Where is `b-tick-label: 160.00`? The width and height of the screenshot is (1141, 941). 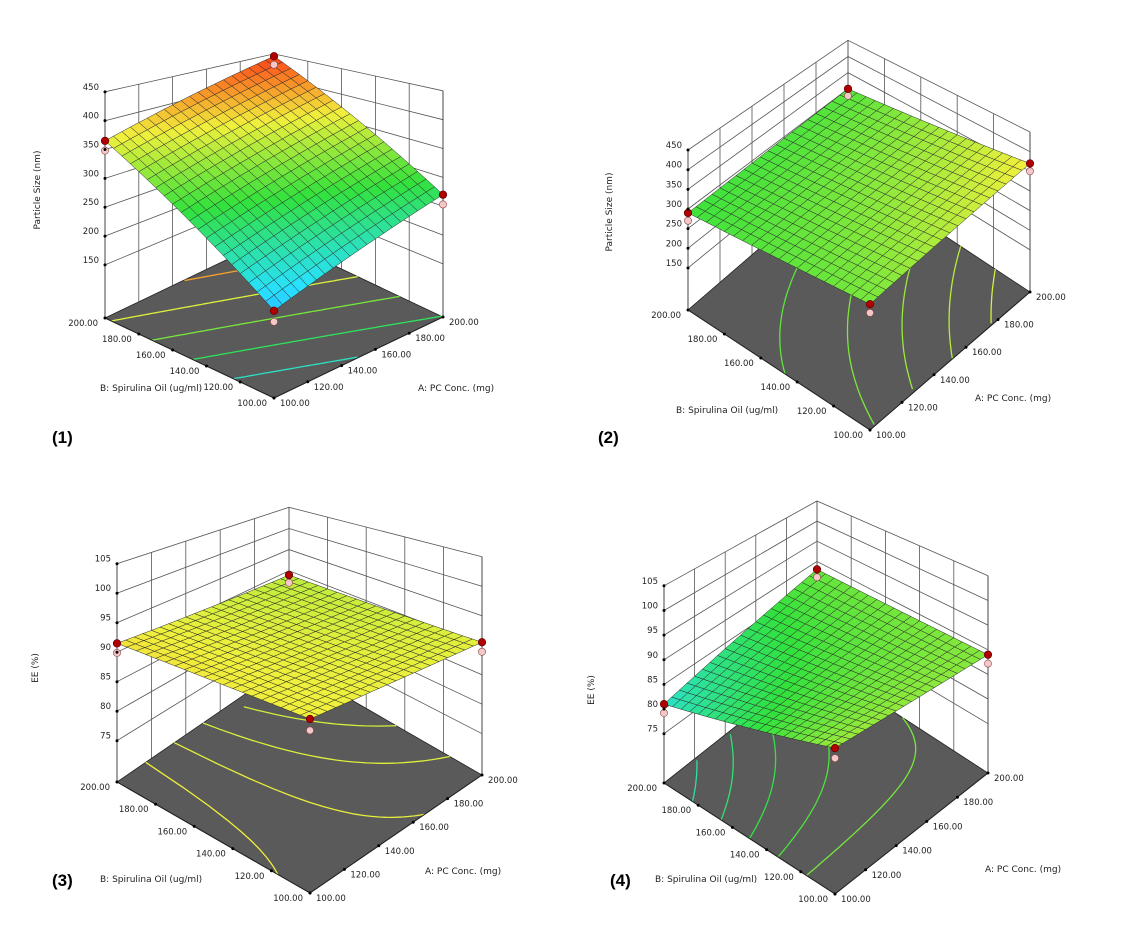 b-tick-label: 160.00 is located at coordinates (711, 833).